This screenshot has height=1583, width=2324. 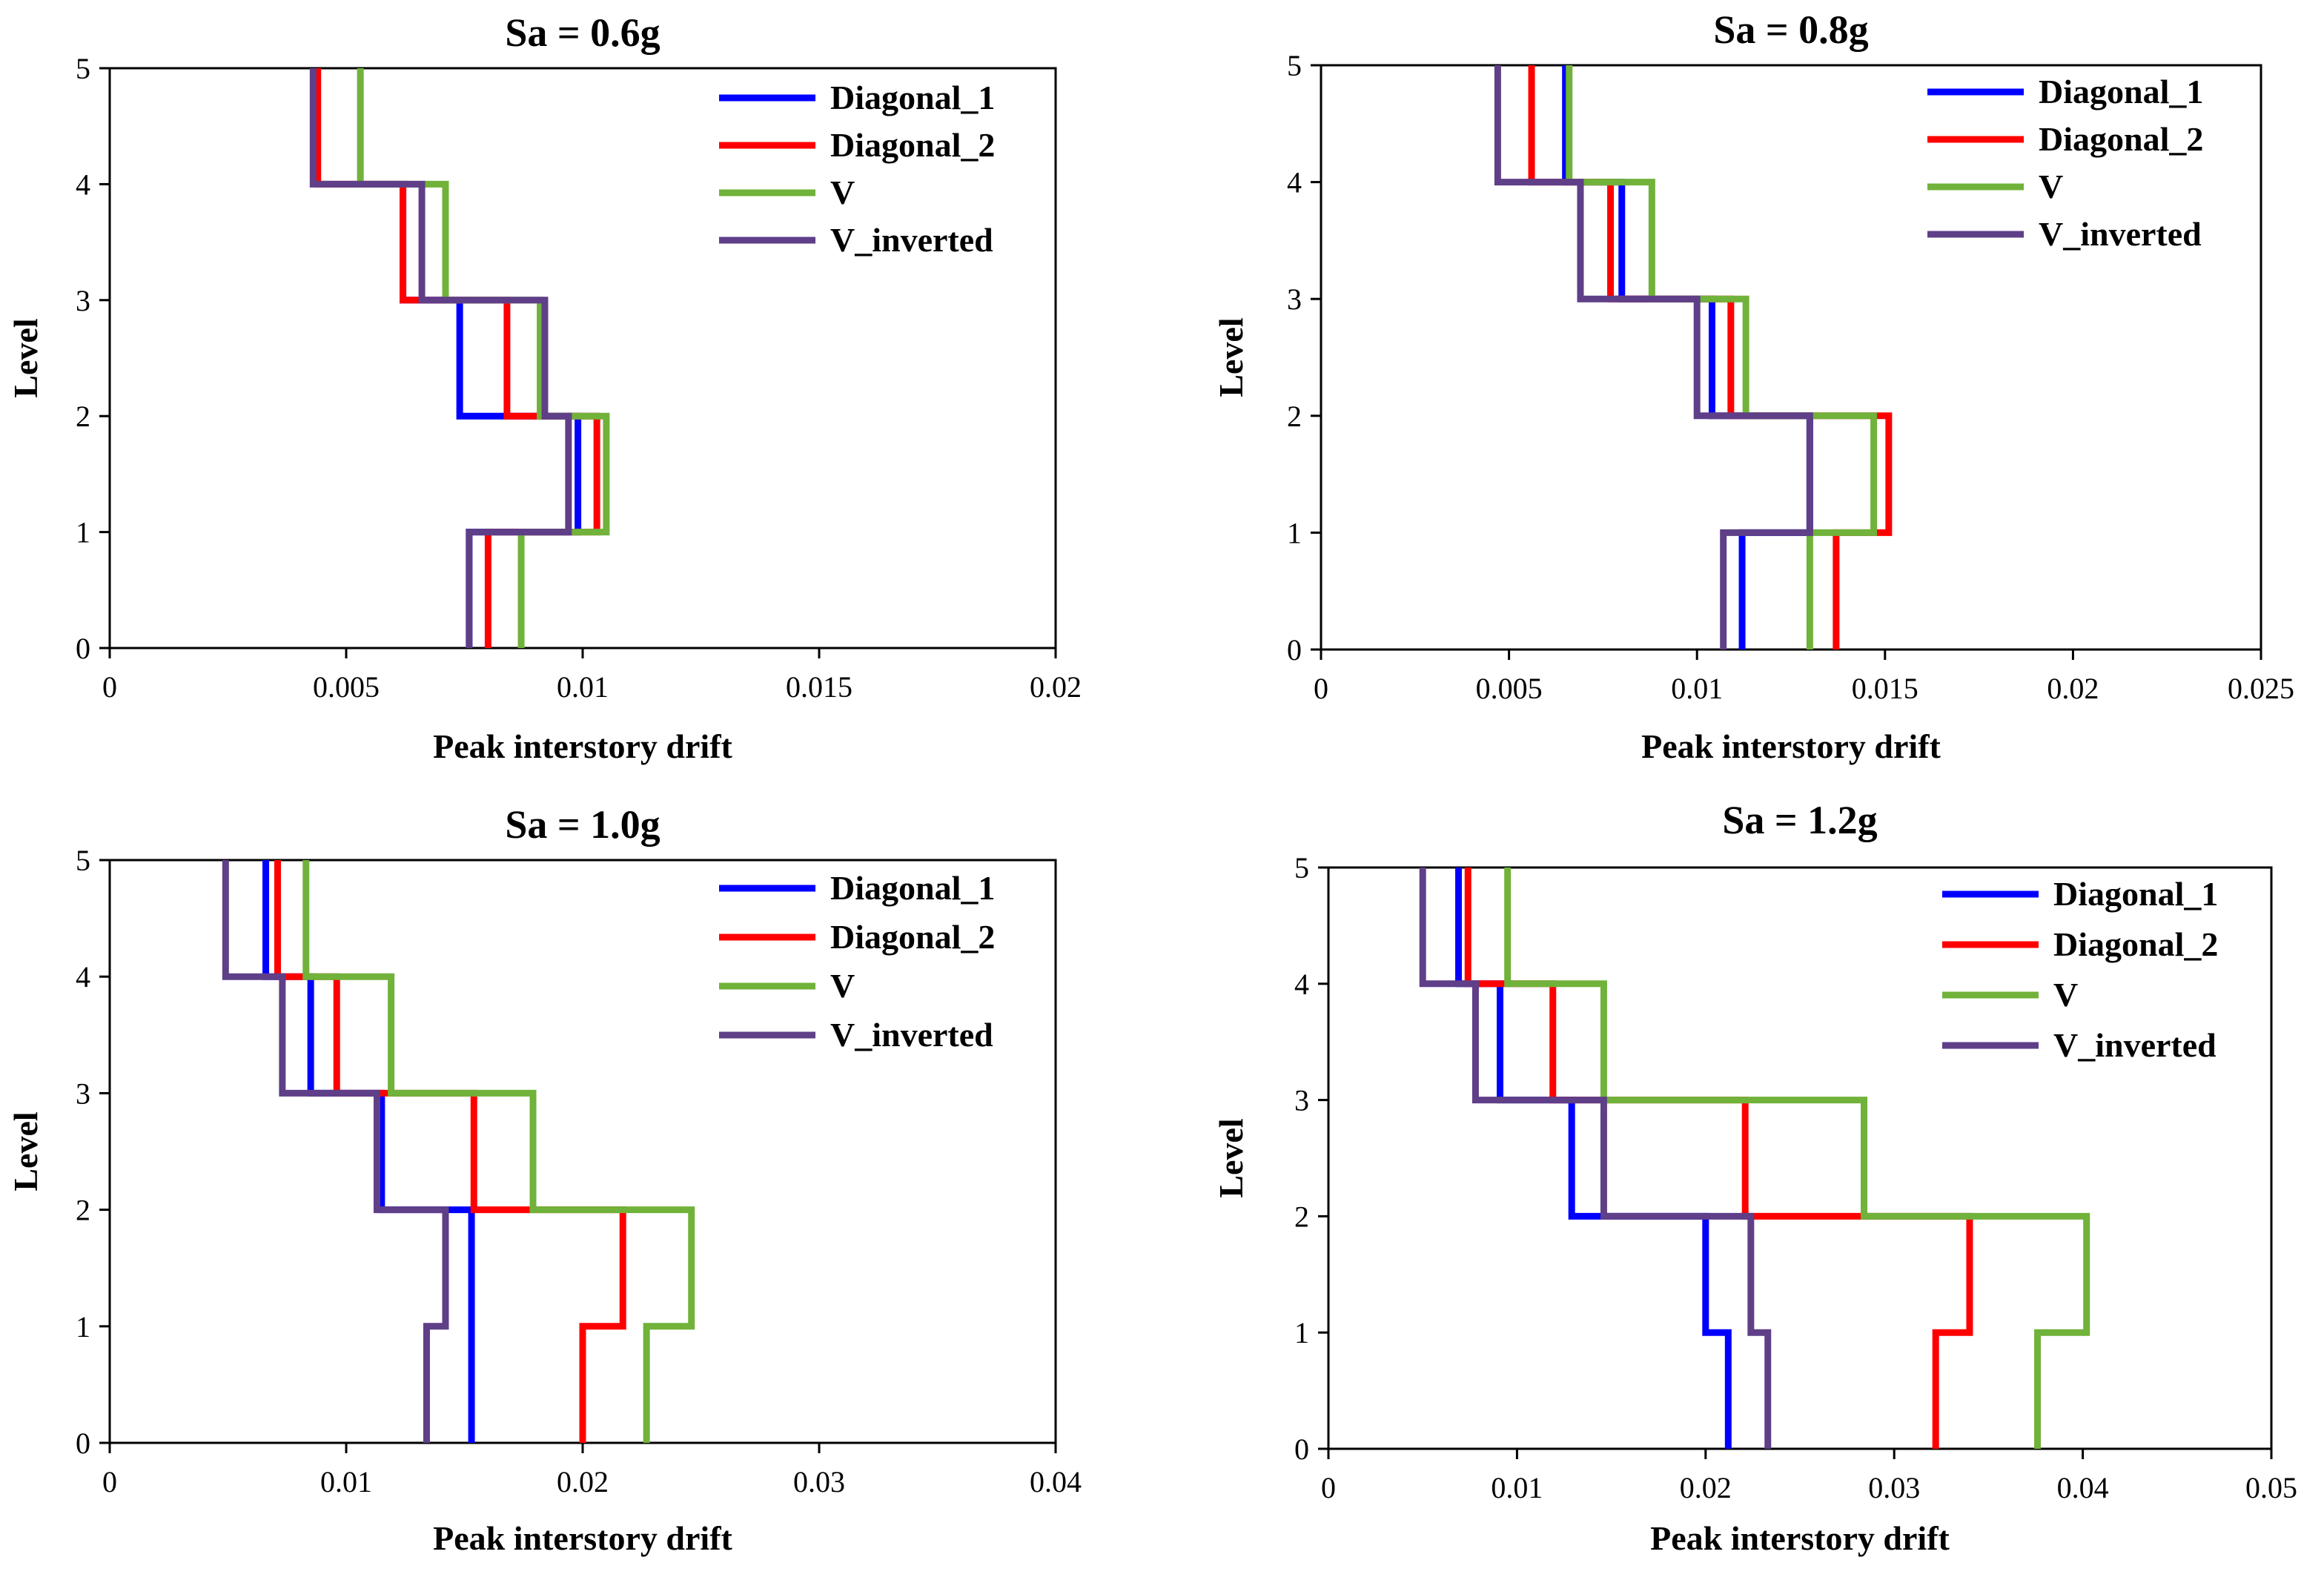 I want to click on chart-title: Sa = 1.2g, so click(x=1799, y=820).